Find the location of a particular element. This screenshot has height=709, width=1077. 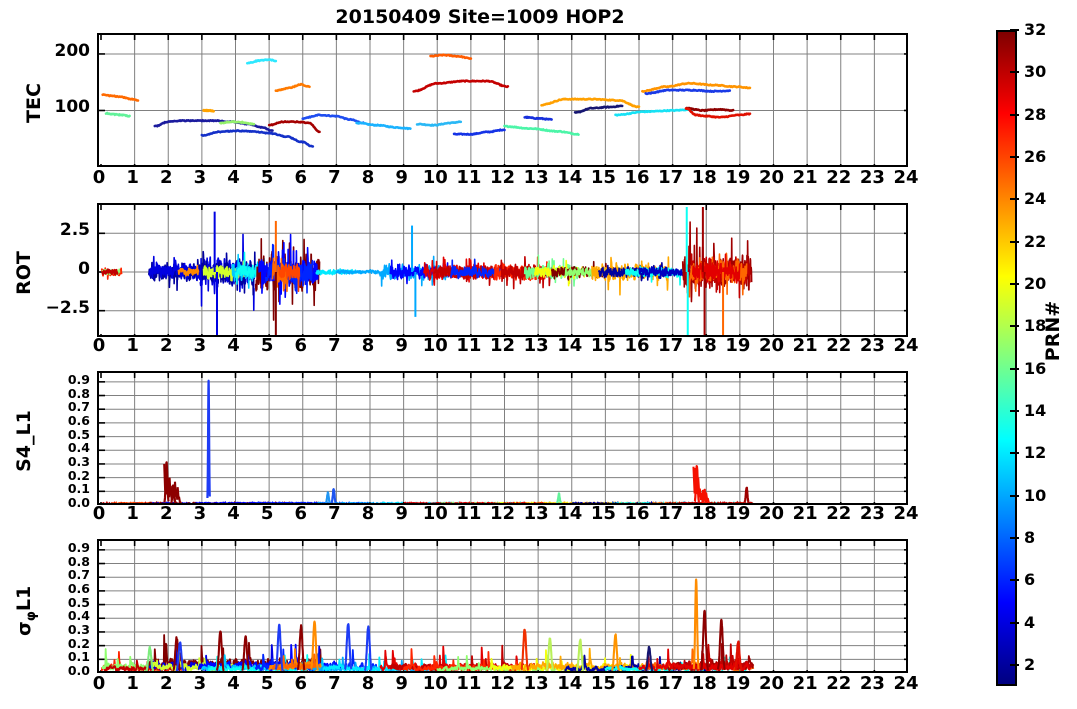

colorbar-tick-2: 2 is located at coordinates (1030, 664).